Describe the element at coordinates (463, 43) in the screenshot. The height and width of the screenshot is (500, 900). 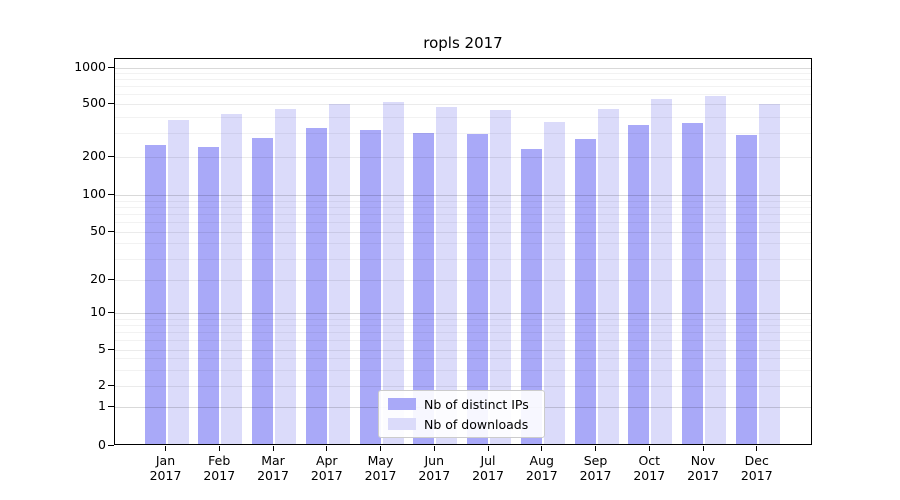
I see `chart-title: ropls 2017` at that location.